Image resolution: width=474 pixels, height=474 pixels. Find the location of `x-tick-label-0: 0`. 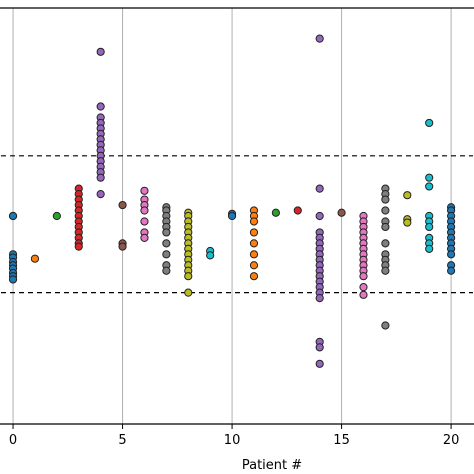

x-tick-label-0: 0 is located at coordinates (13, 440).